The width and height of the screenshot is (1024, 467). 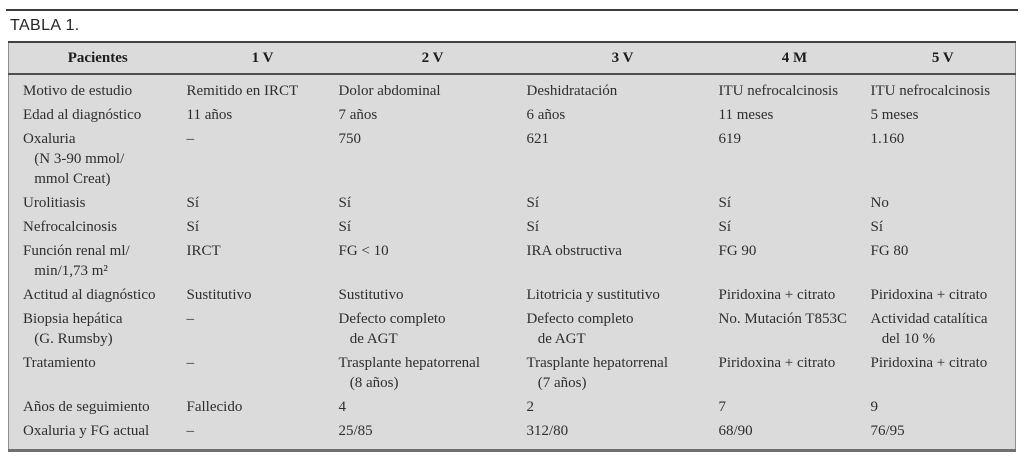 I want to click on table-caption: TABLA 1., so click(x=45, y=25).